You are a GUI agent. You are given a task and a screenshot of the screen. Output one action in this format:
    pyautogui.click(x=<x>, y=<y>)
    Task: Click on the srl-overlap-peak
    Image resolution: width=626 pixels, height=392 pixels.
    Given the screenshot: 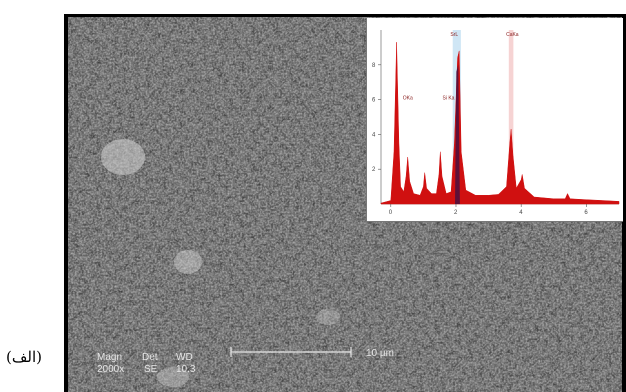 What is the action you would take?
    pyautogui.click(x=457, y=134)
    